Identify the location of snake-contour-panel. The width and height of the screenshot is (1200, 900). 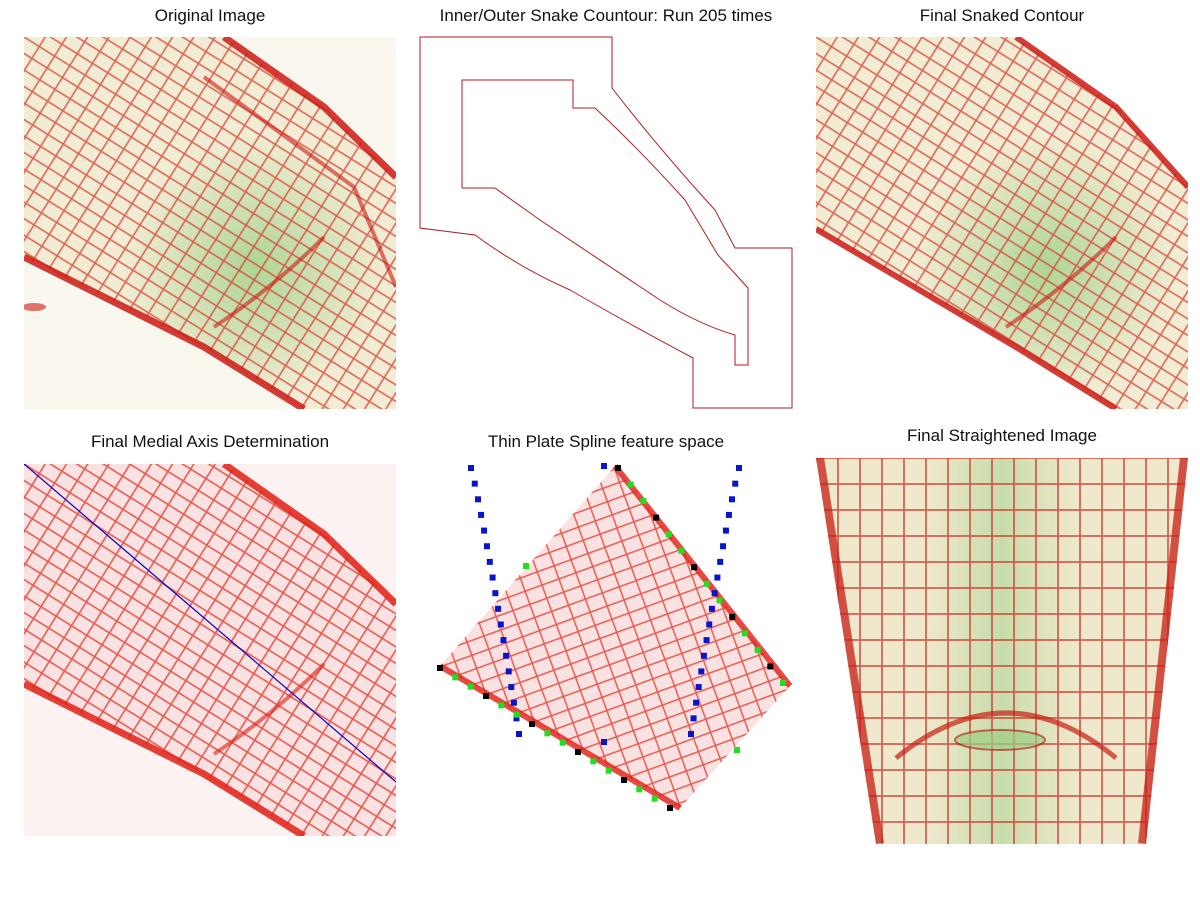
(606, 225).